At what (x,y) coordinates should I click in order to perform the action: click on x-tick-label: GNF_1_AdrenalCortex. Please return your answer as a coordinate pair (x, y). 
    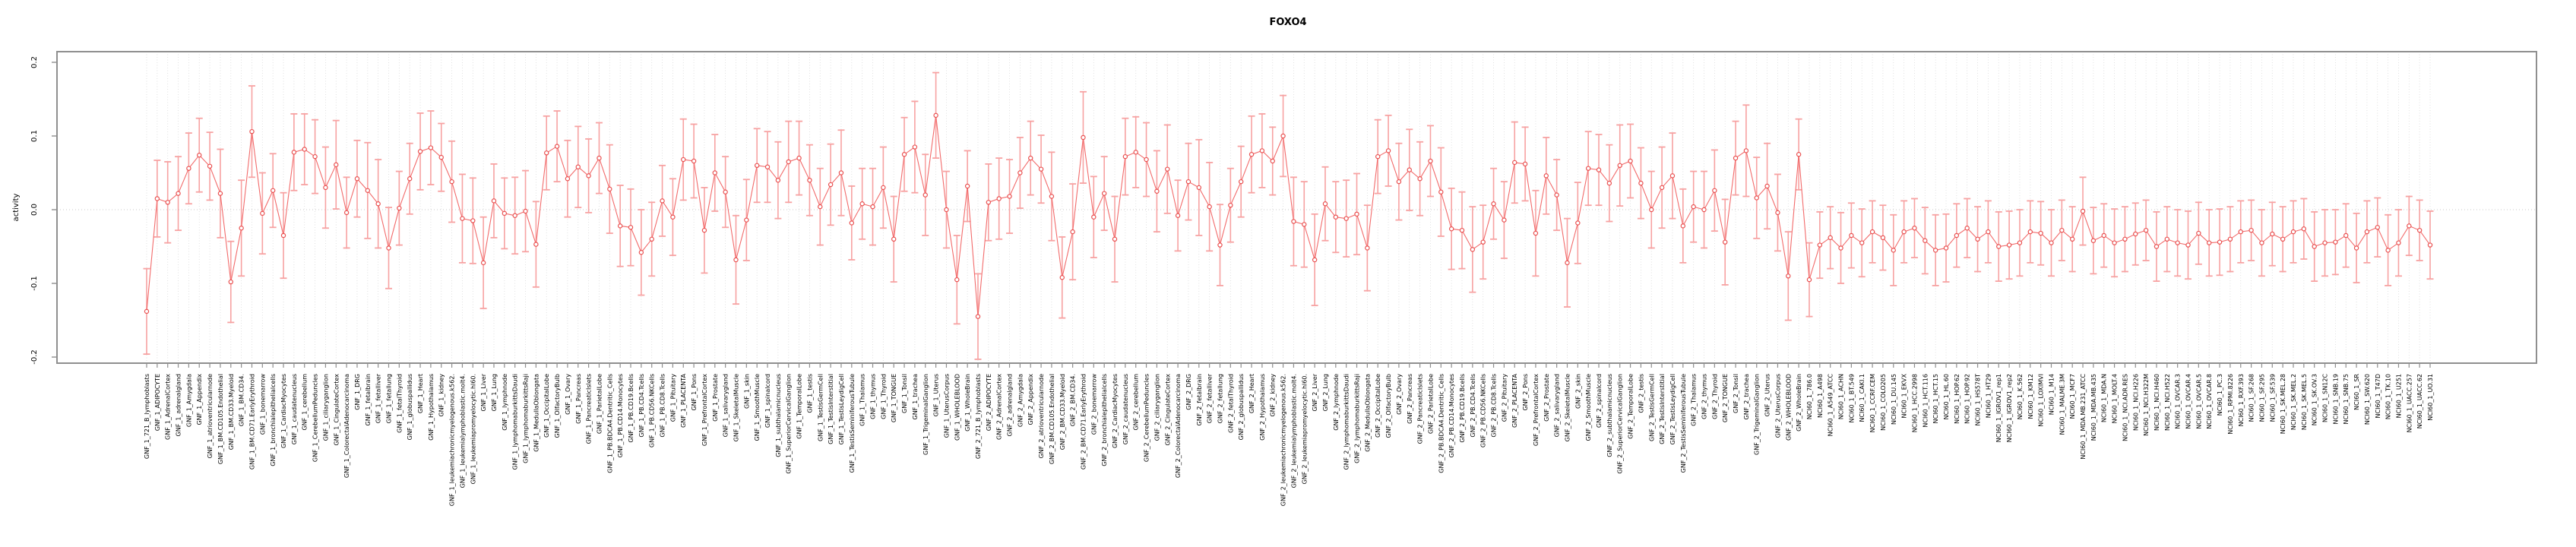
    Looking at the image, I should click on (168, 407).